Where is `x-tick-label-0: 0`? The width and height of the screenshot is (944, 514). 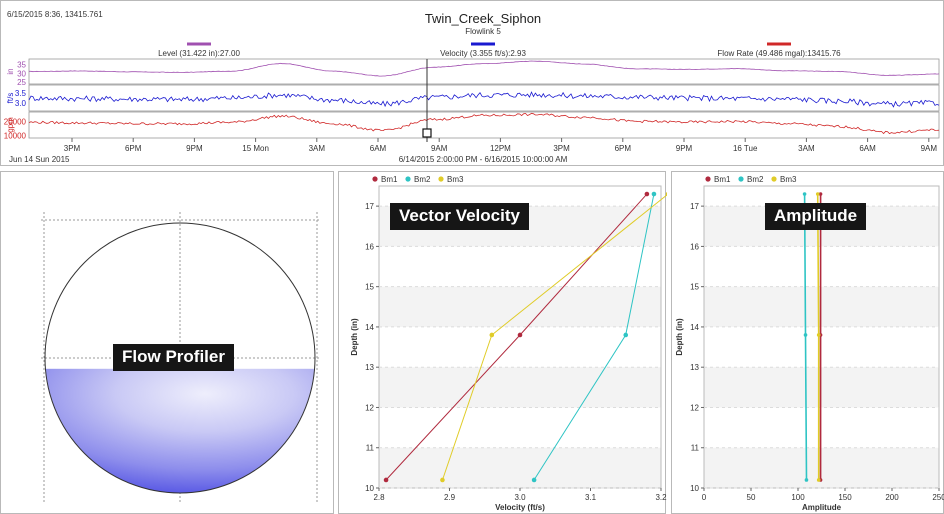 x-tick-label-0: 0 is located at coordinates (704, 497).